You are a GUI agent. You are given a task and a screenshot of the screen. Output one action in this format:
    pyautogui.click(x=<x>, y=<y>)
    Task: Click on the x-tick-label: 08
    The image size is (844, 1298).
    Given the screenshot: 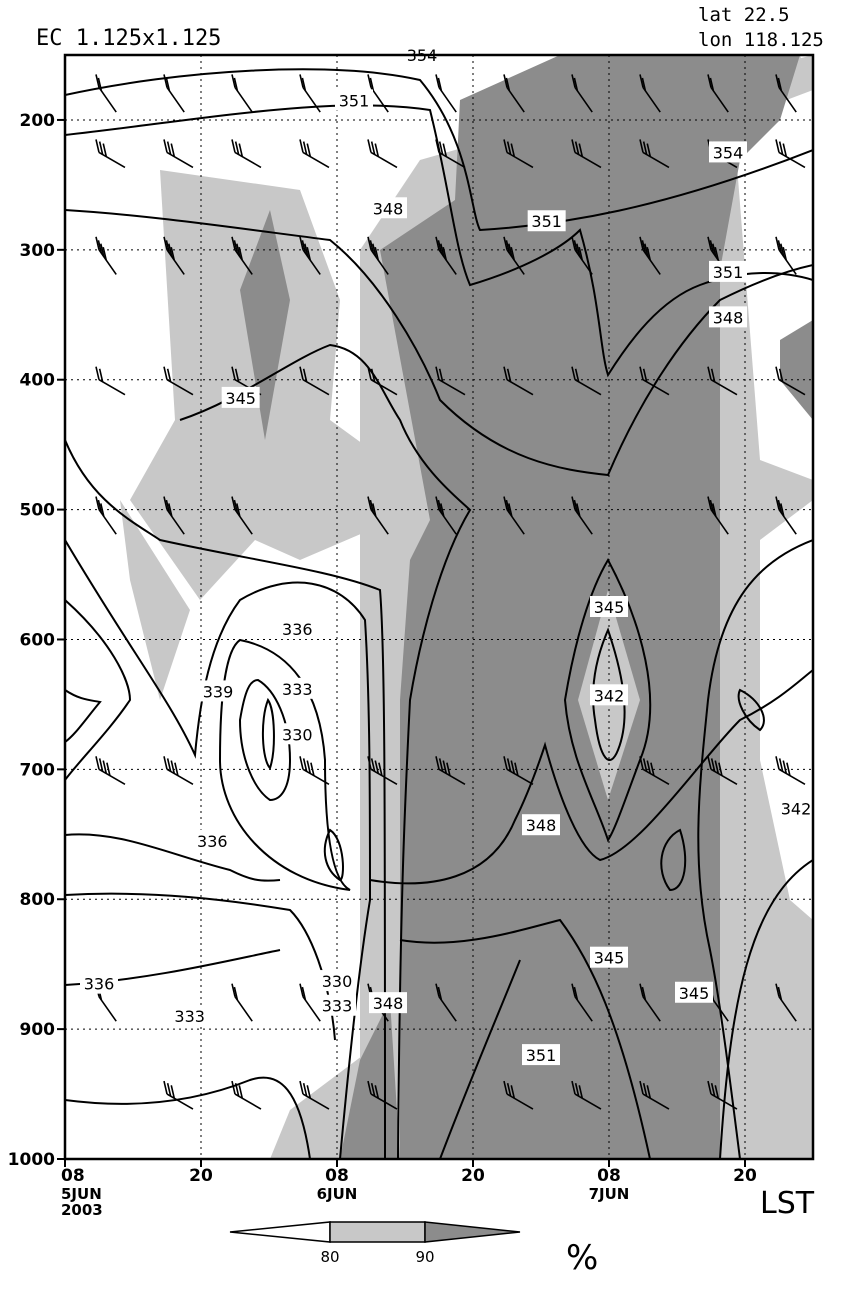 What is the action you would take?
    pyautogui.click(x=609, y=1176)
    